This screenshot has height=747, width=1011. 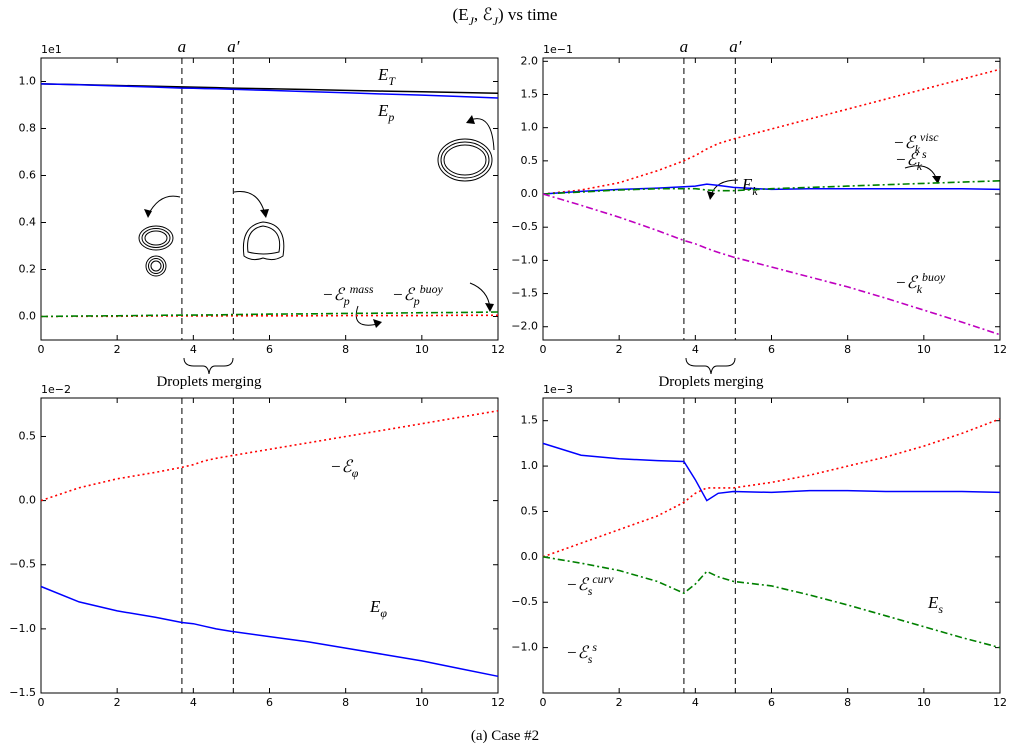 I want to click on series-label: −ℰ_p^buoy, so click(x=418, y=295).